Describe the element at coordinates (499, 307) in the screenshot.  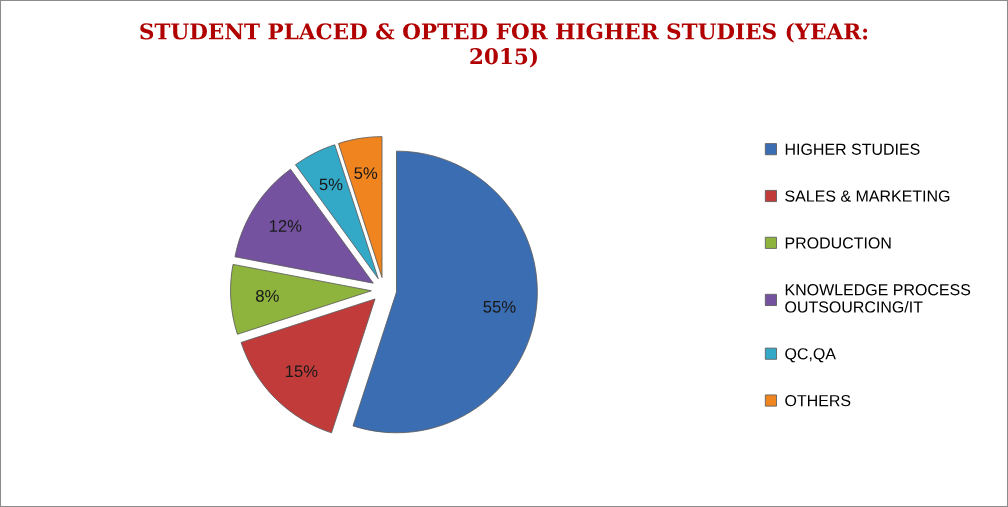
I see `data-label: 55%` at that location.